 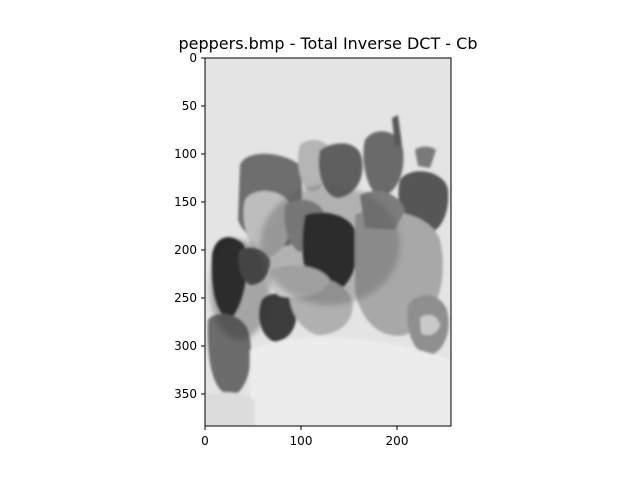 I want to click on y-axis: 0 50 100 150 200 250 300 350, so click(x=189, y=226).